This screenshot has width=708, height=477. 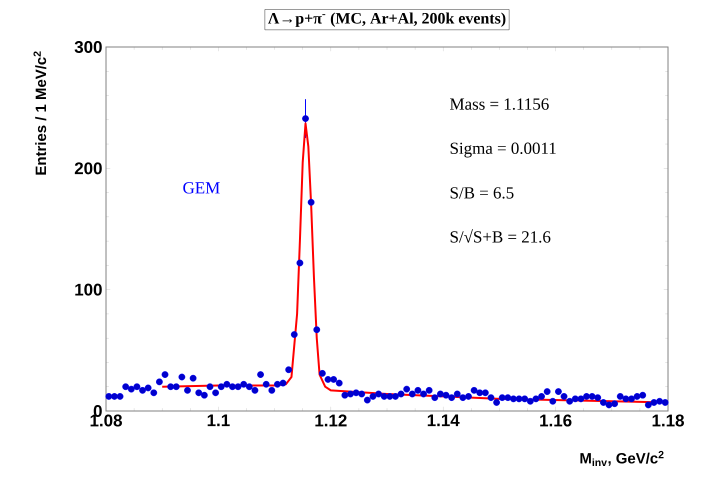 I want to click on y-tick-label: 100, so click(x=88, y=290).